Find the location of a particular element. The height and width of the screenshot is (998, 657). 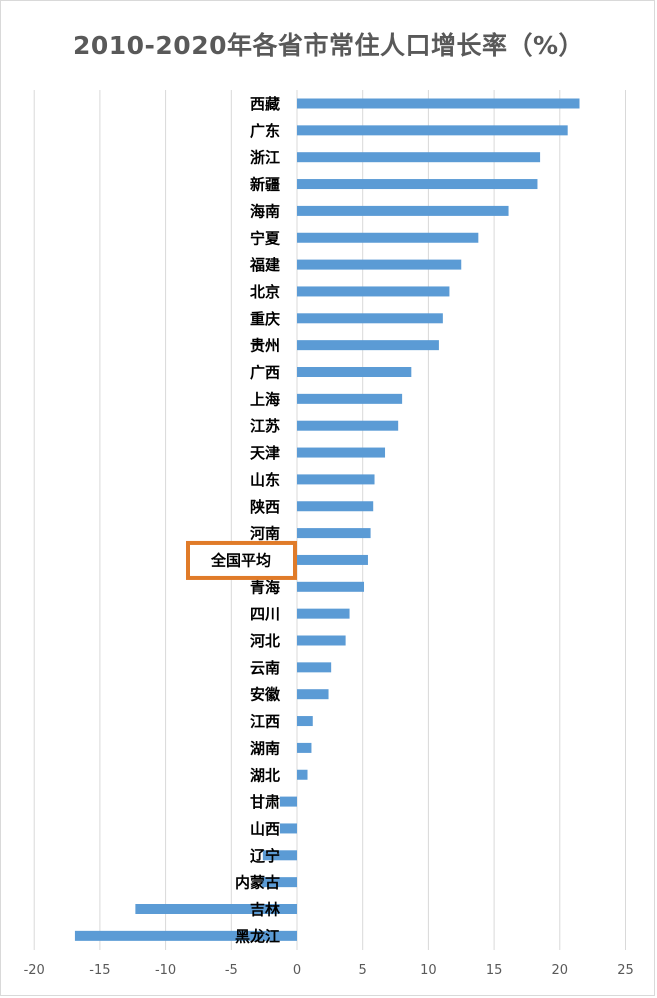

x-axis-tick-labels: -20 -15 -10 -5 0 5 10 15 20 25 is located at coordinates (329, 970).